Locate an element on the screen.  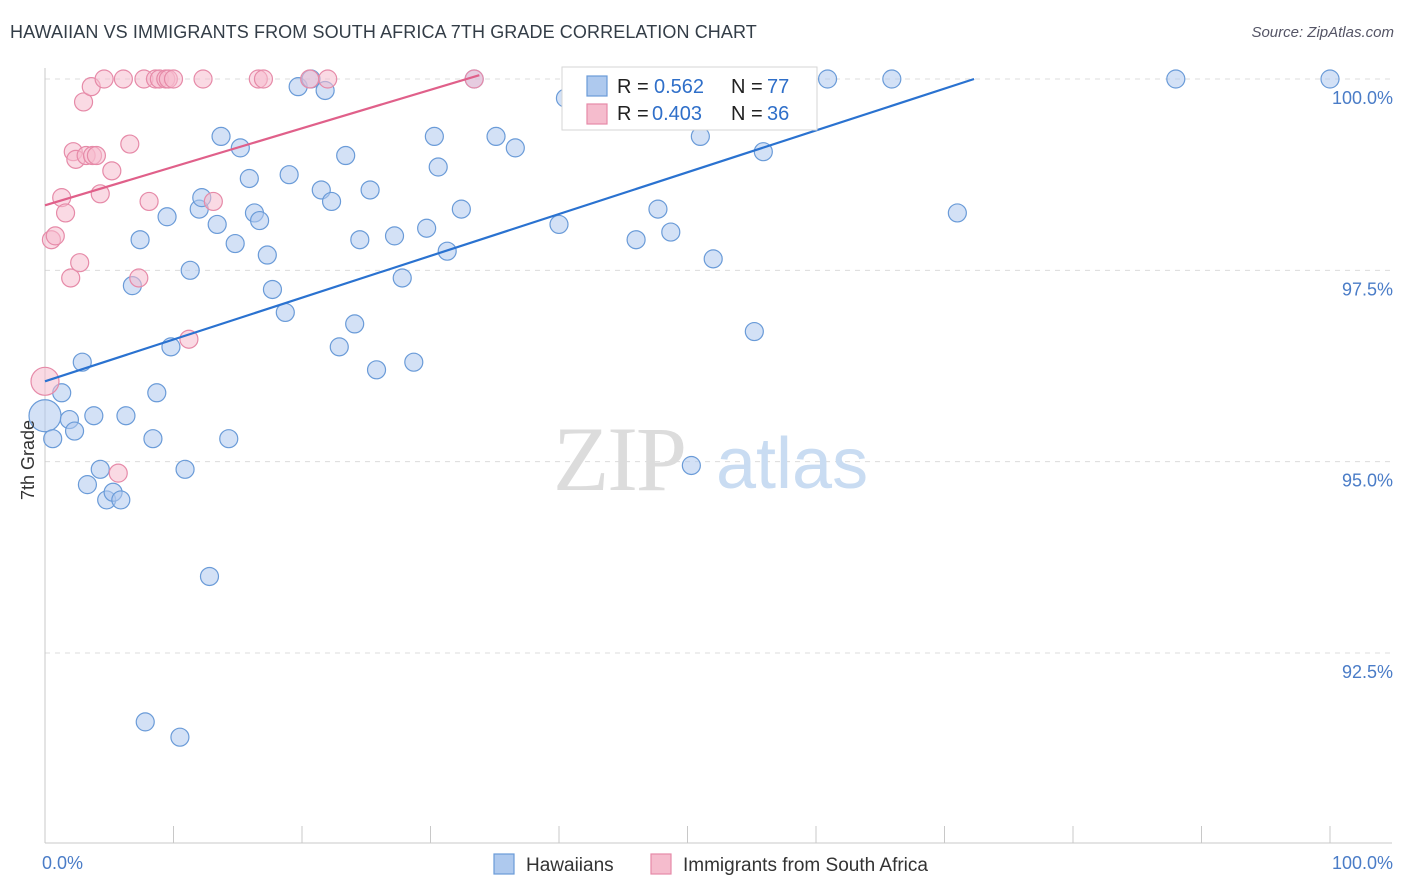
x-tick-label: 0.0% is located at coordinates (62, 863).